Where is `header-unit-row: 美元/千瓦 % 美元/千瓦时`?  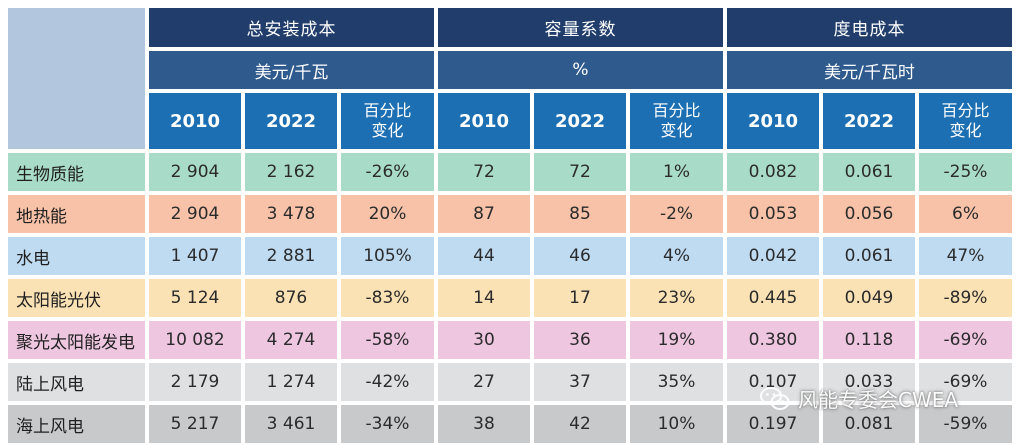 header-unit-row: 美元/千瓦 % 美元/千瓦时 is located at coordinates (510, 70).